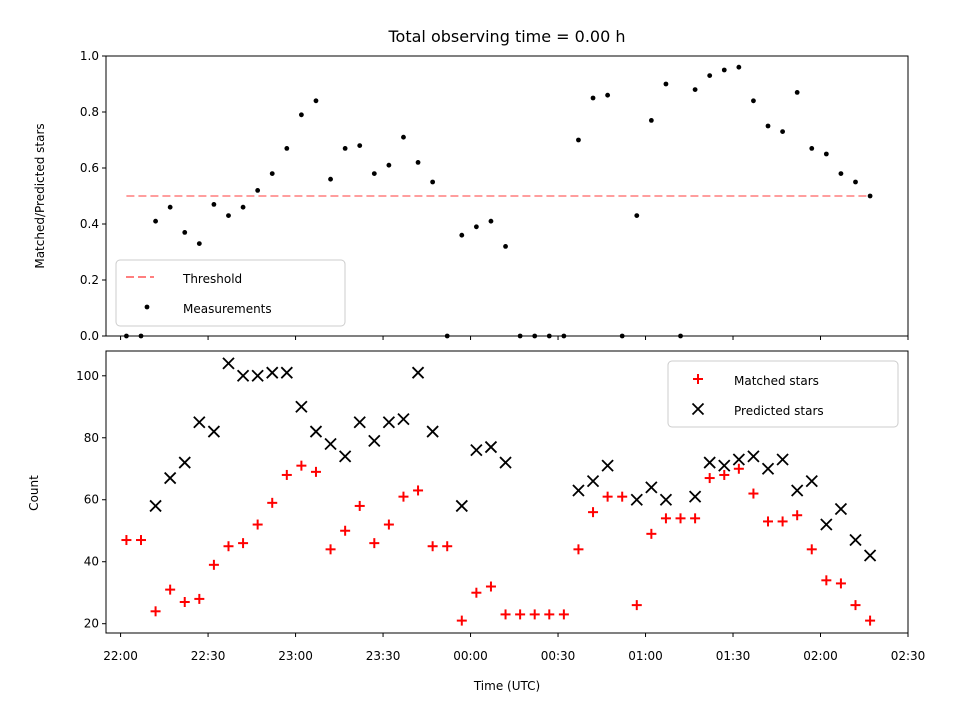 The width and height of the screenshot is (960, 720). What do you see at coordinates (820, 656) in the screenshot?
I see `count-x-tick-label: 02:00` at bounding box center [820, 656].